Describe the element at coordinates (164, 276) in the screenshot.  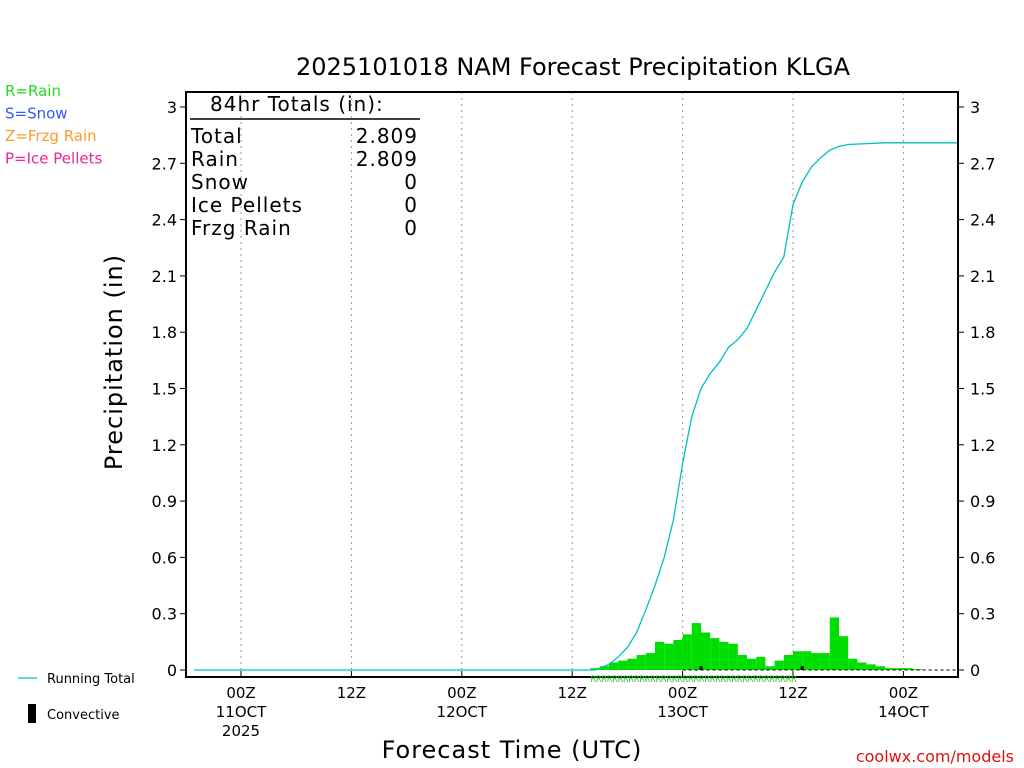
I see `y-tick-label-left: 2.1` at that location.